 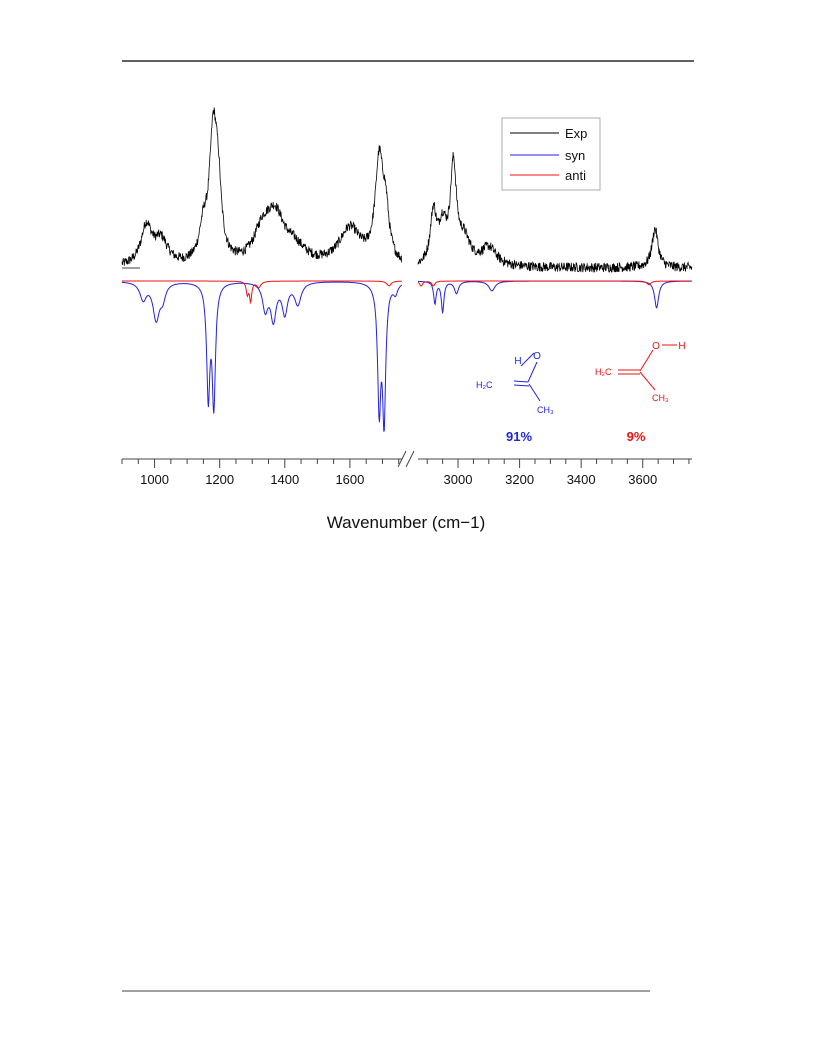 I want to click on series-line-syn-seg2, so click(x=555, y=297).